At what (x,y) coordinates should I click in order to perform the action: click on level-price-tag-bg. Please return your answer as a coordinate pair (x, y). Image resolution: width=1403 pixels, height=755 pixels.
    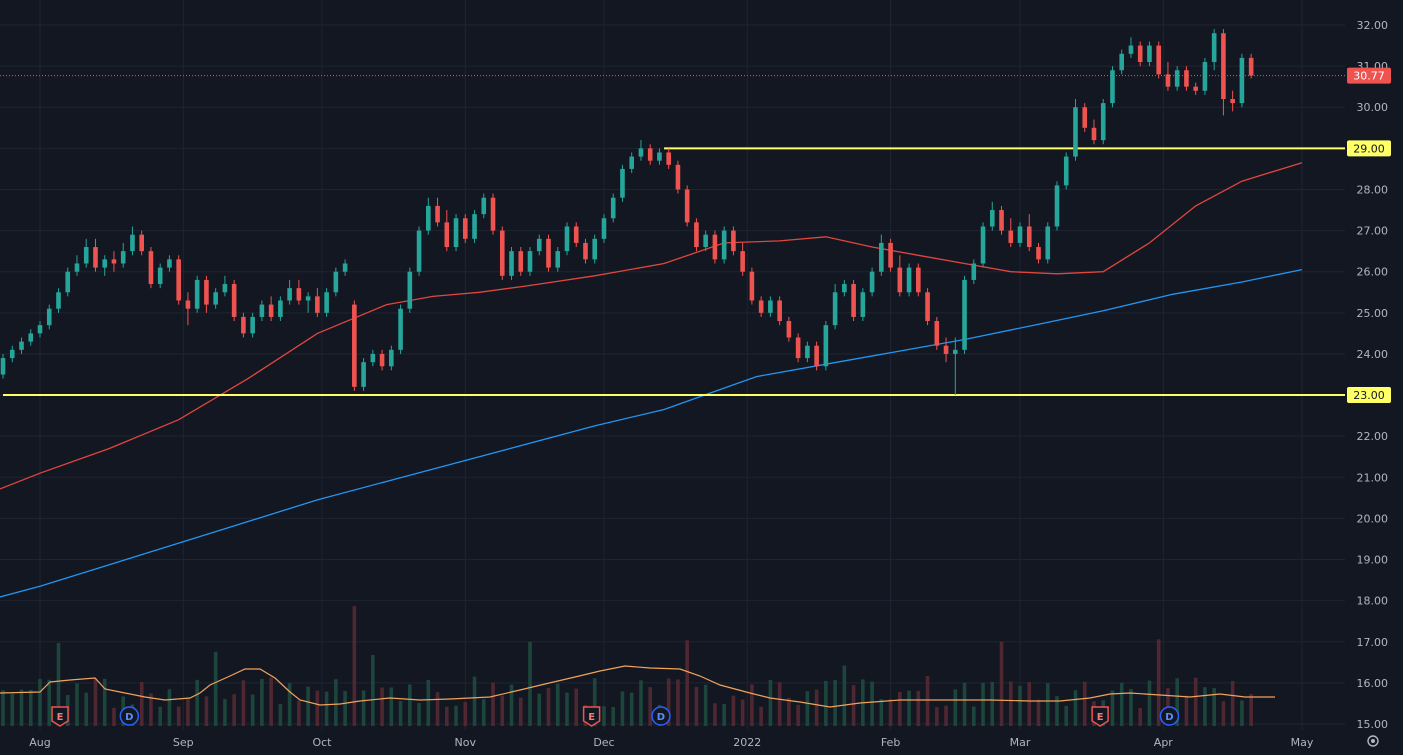
    Looking at the image, I should click on (1369, 395).